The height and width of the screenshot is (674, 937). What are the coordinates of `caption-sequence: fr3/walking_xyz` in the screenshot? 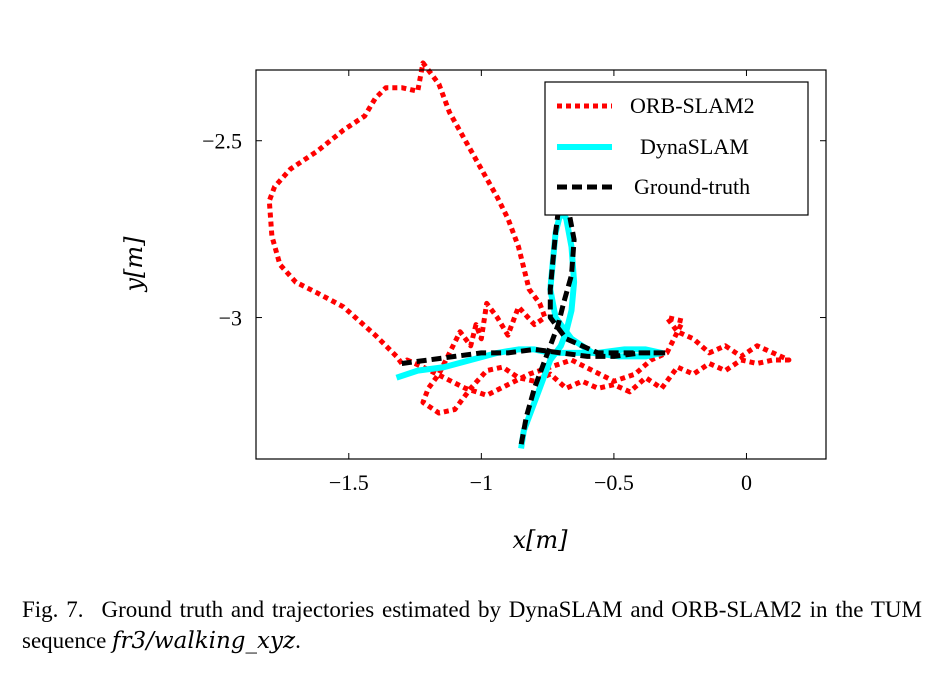 It's located at (204, 641).